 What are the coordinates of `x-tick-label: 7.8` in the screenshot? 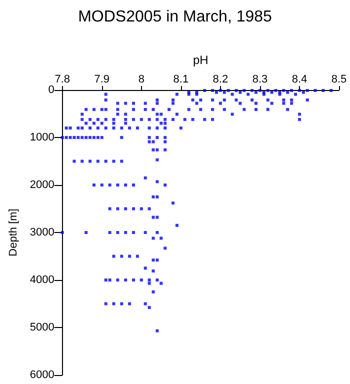 It's located at (62, 80).